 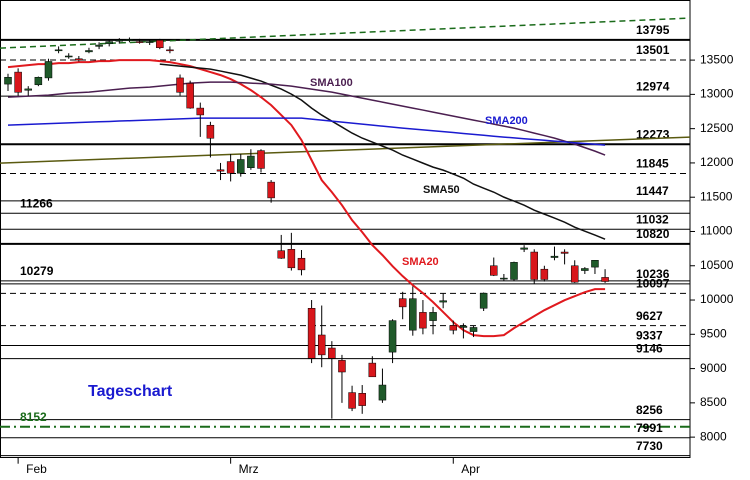 What do you see at coordinates (652, 191) in the screenshot?
I see `level-label: 11447` at bounding box center [652, 191].